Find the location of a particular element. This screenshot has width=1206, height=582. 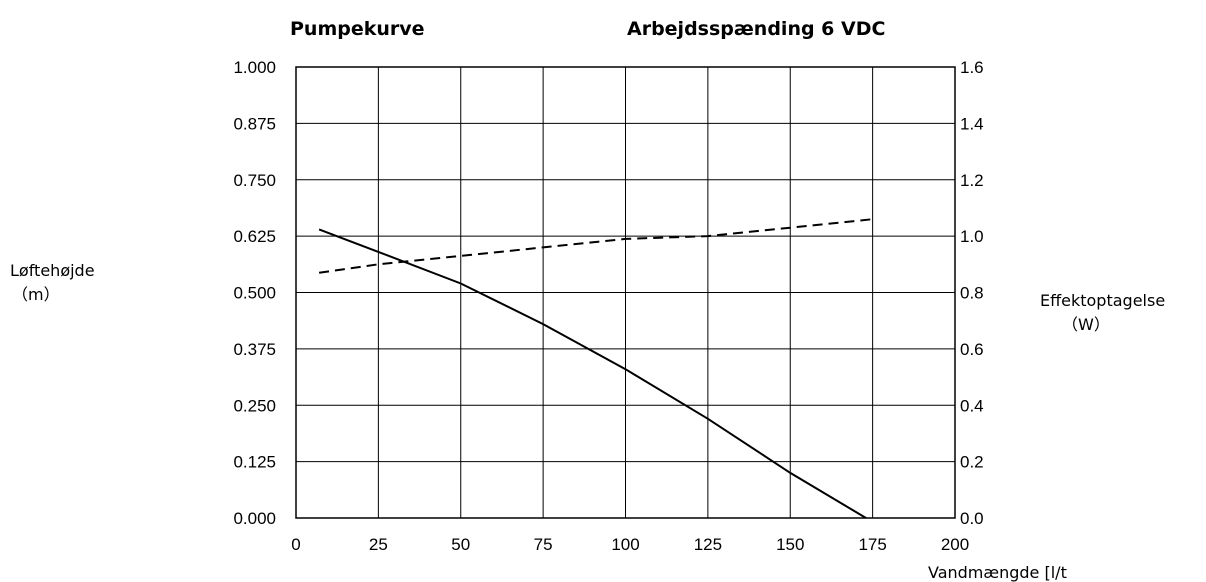

x-tick-label: 100 is located at coordinates (625, 544).